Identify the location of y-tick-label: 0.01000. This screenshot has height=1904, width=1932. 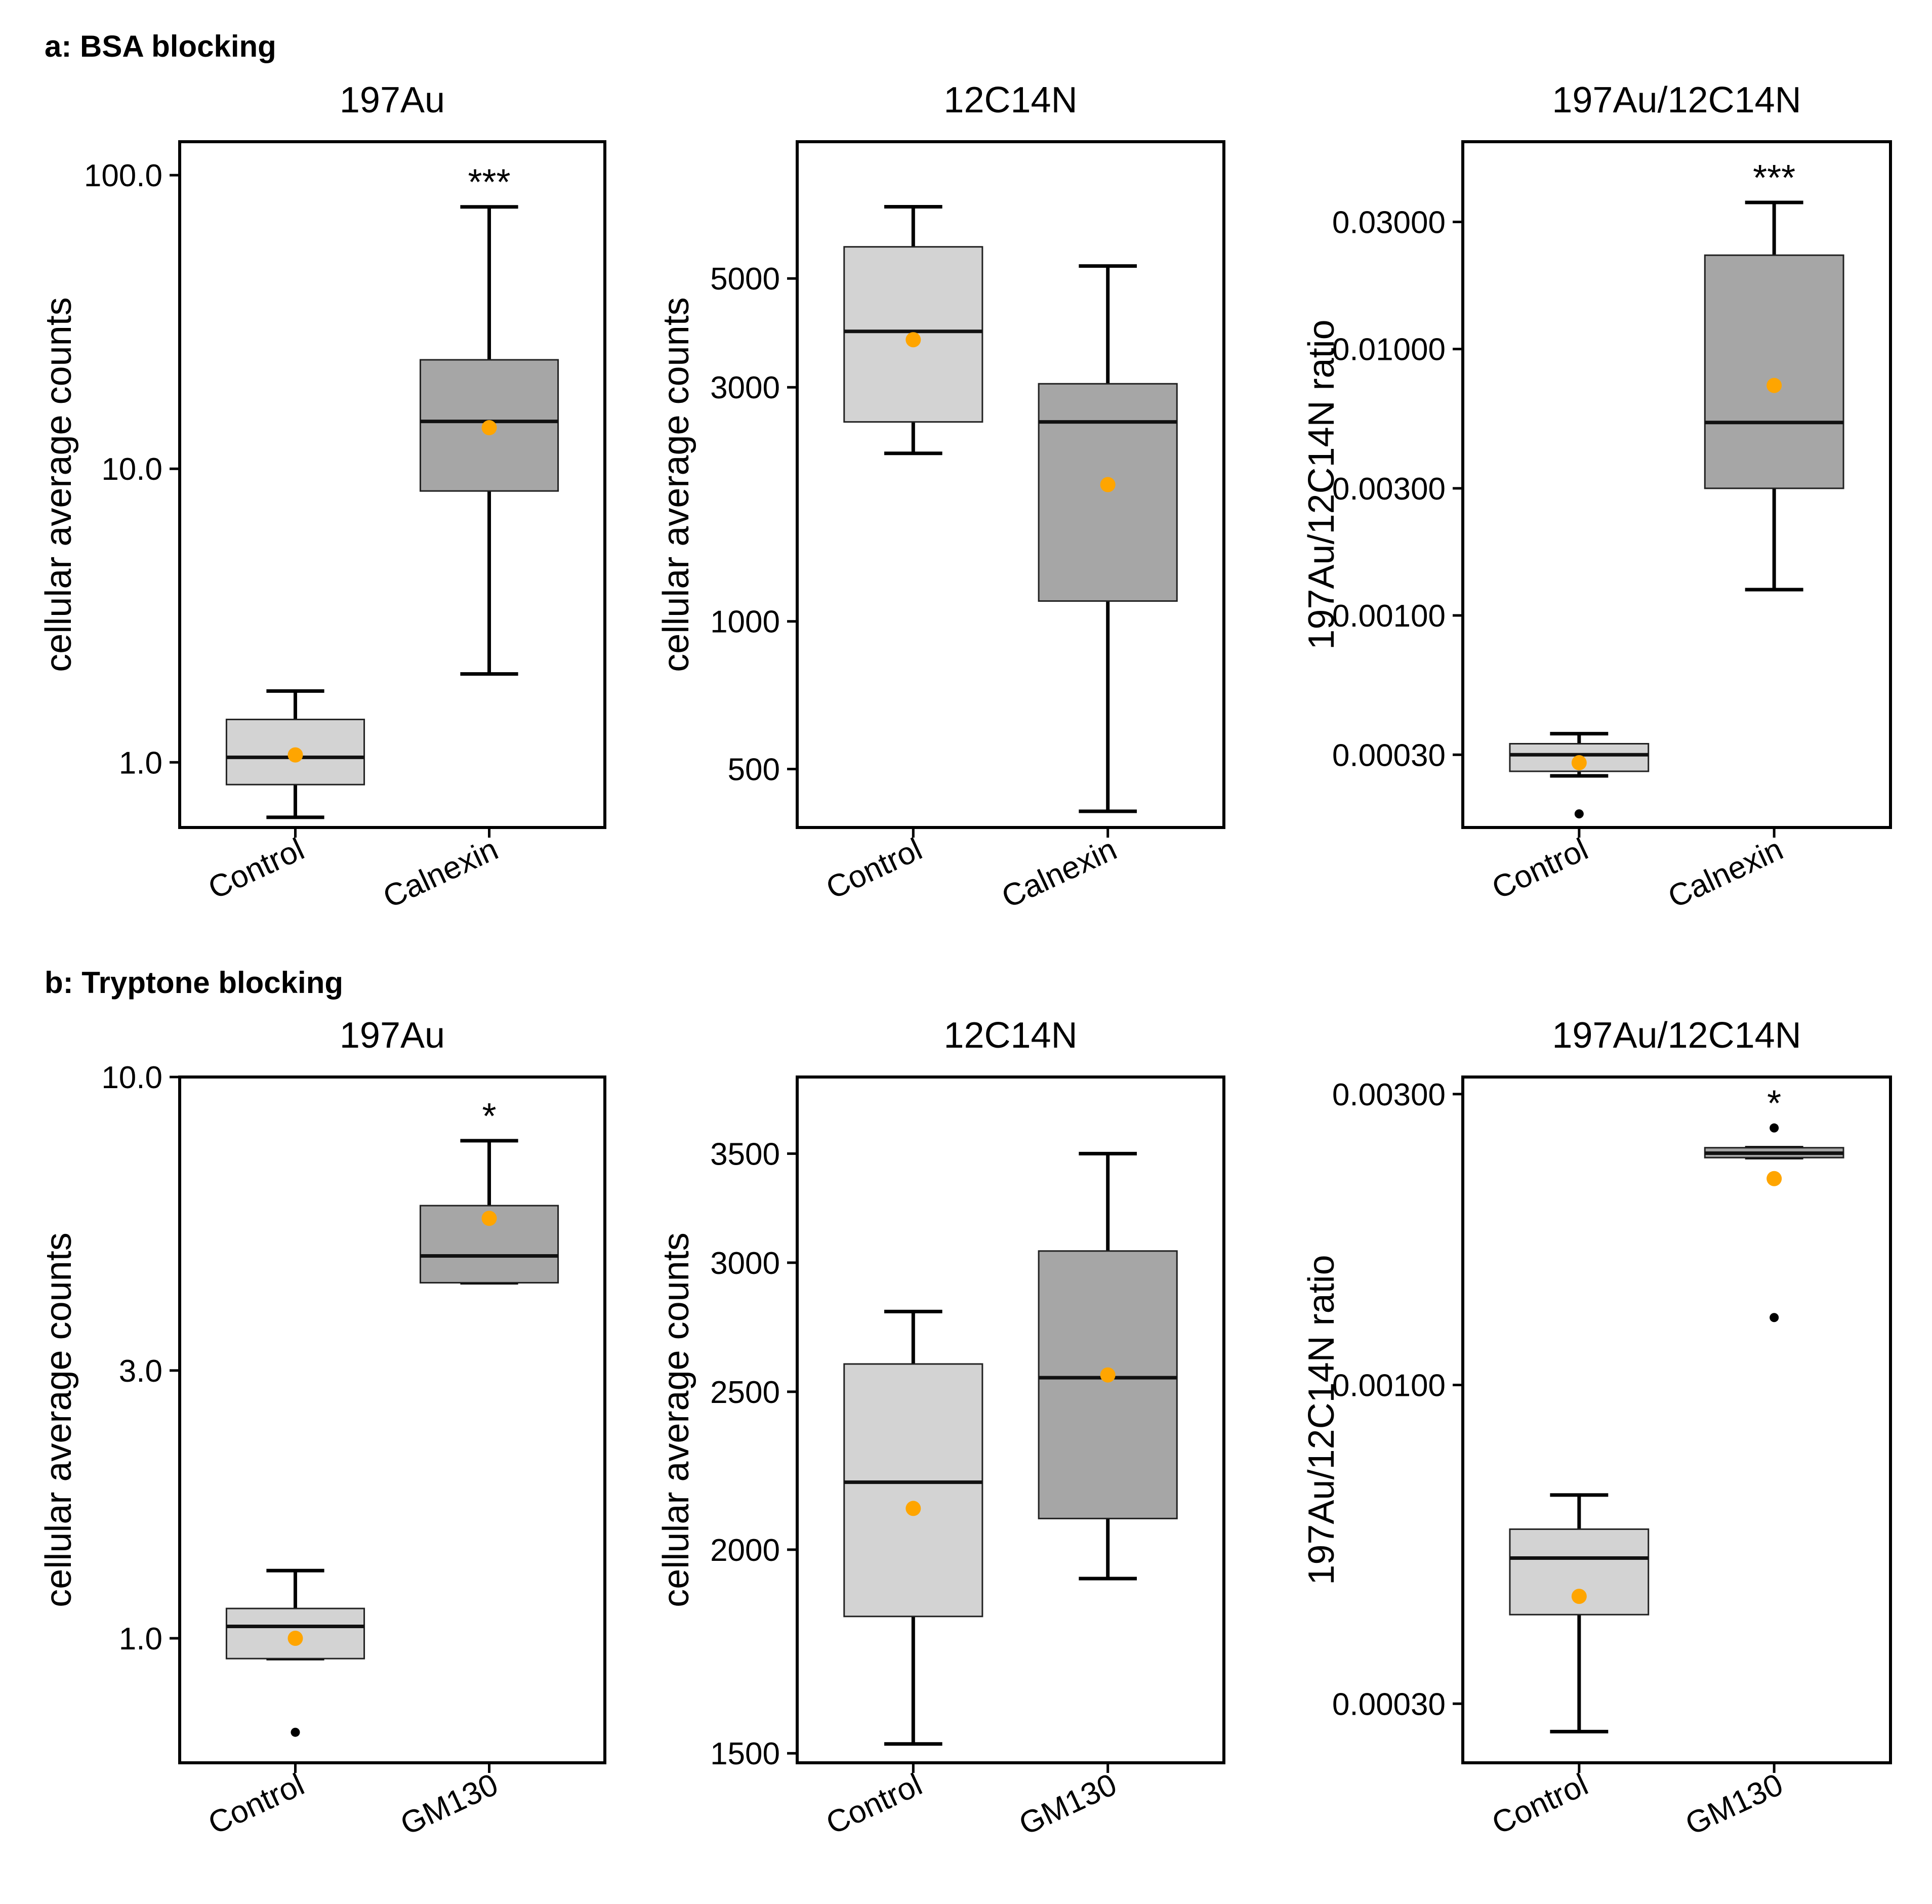
(1389, 350).